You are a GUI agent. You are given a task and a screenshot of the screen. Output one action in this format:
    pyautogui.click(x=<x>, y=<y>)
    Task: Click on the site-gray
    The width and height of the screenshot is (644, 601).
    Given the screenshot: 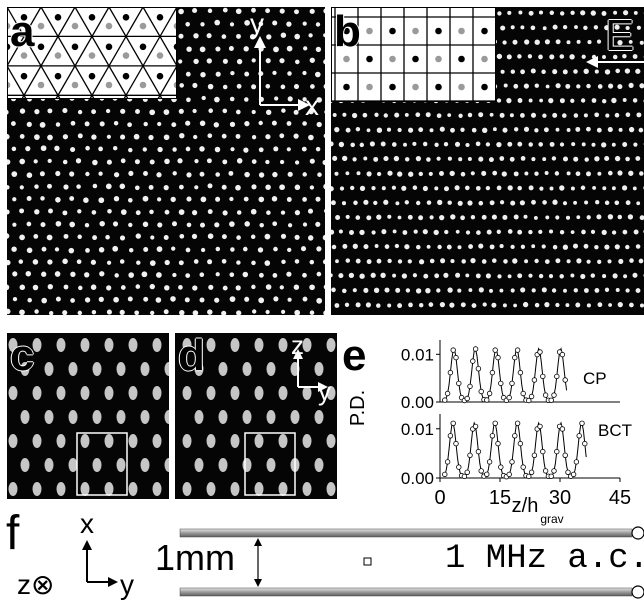 What is the action you would take?
    pyautogui.click(x=92, y=55)
    